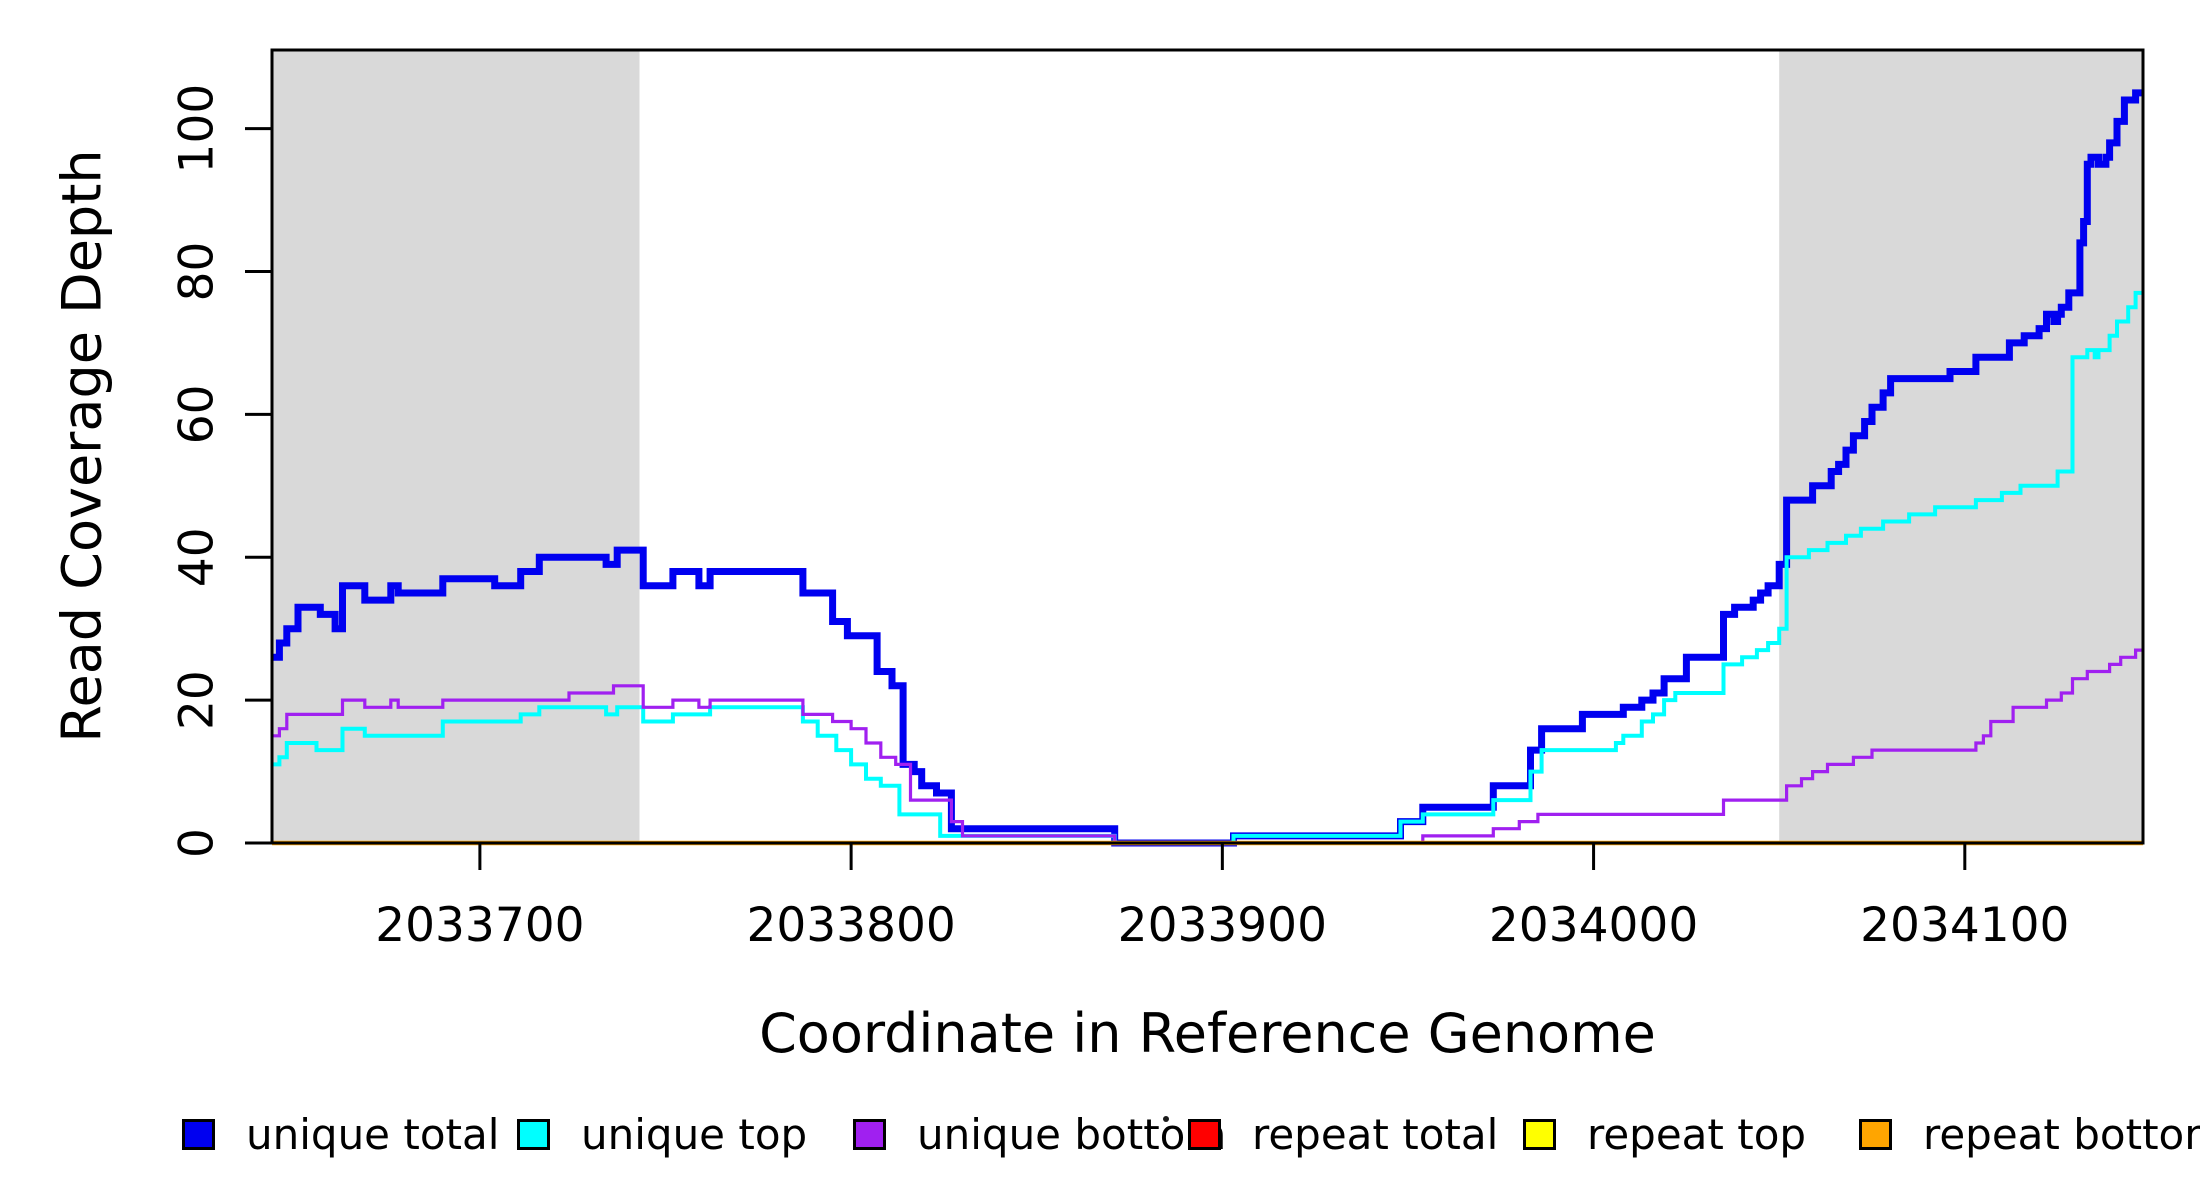  I want to click on x-tick-label-2033800: 2033800, so click(850, 925).